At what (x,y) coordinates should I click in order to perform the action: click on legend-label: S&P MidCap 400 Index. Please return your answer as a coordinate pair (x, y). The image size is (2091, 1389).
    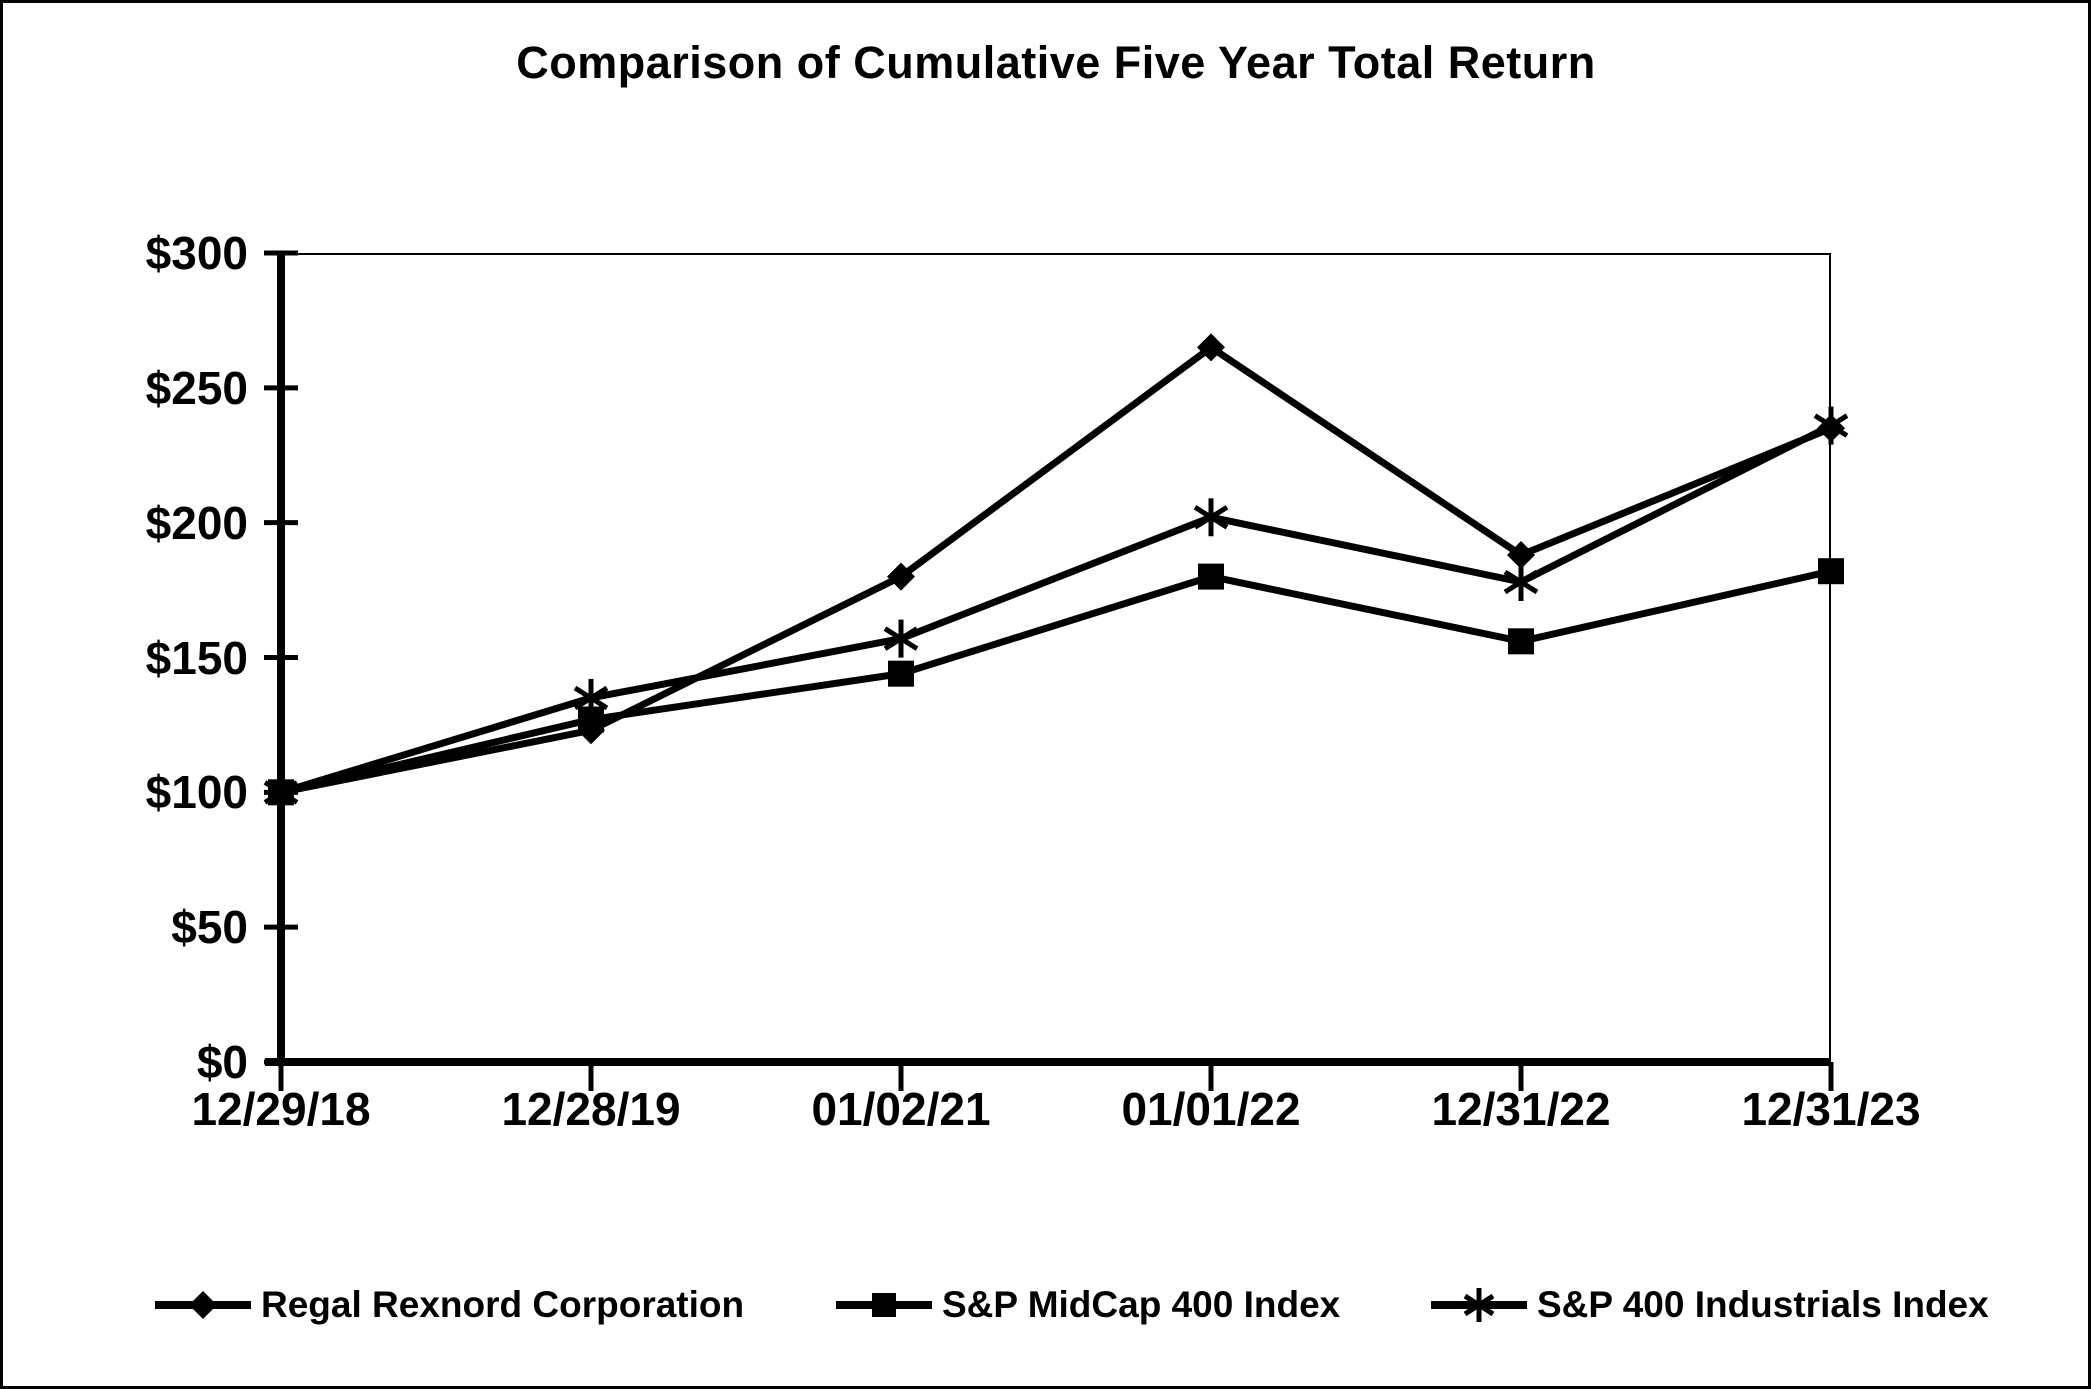
    Looking at the image, I should click on (1141, 1304).